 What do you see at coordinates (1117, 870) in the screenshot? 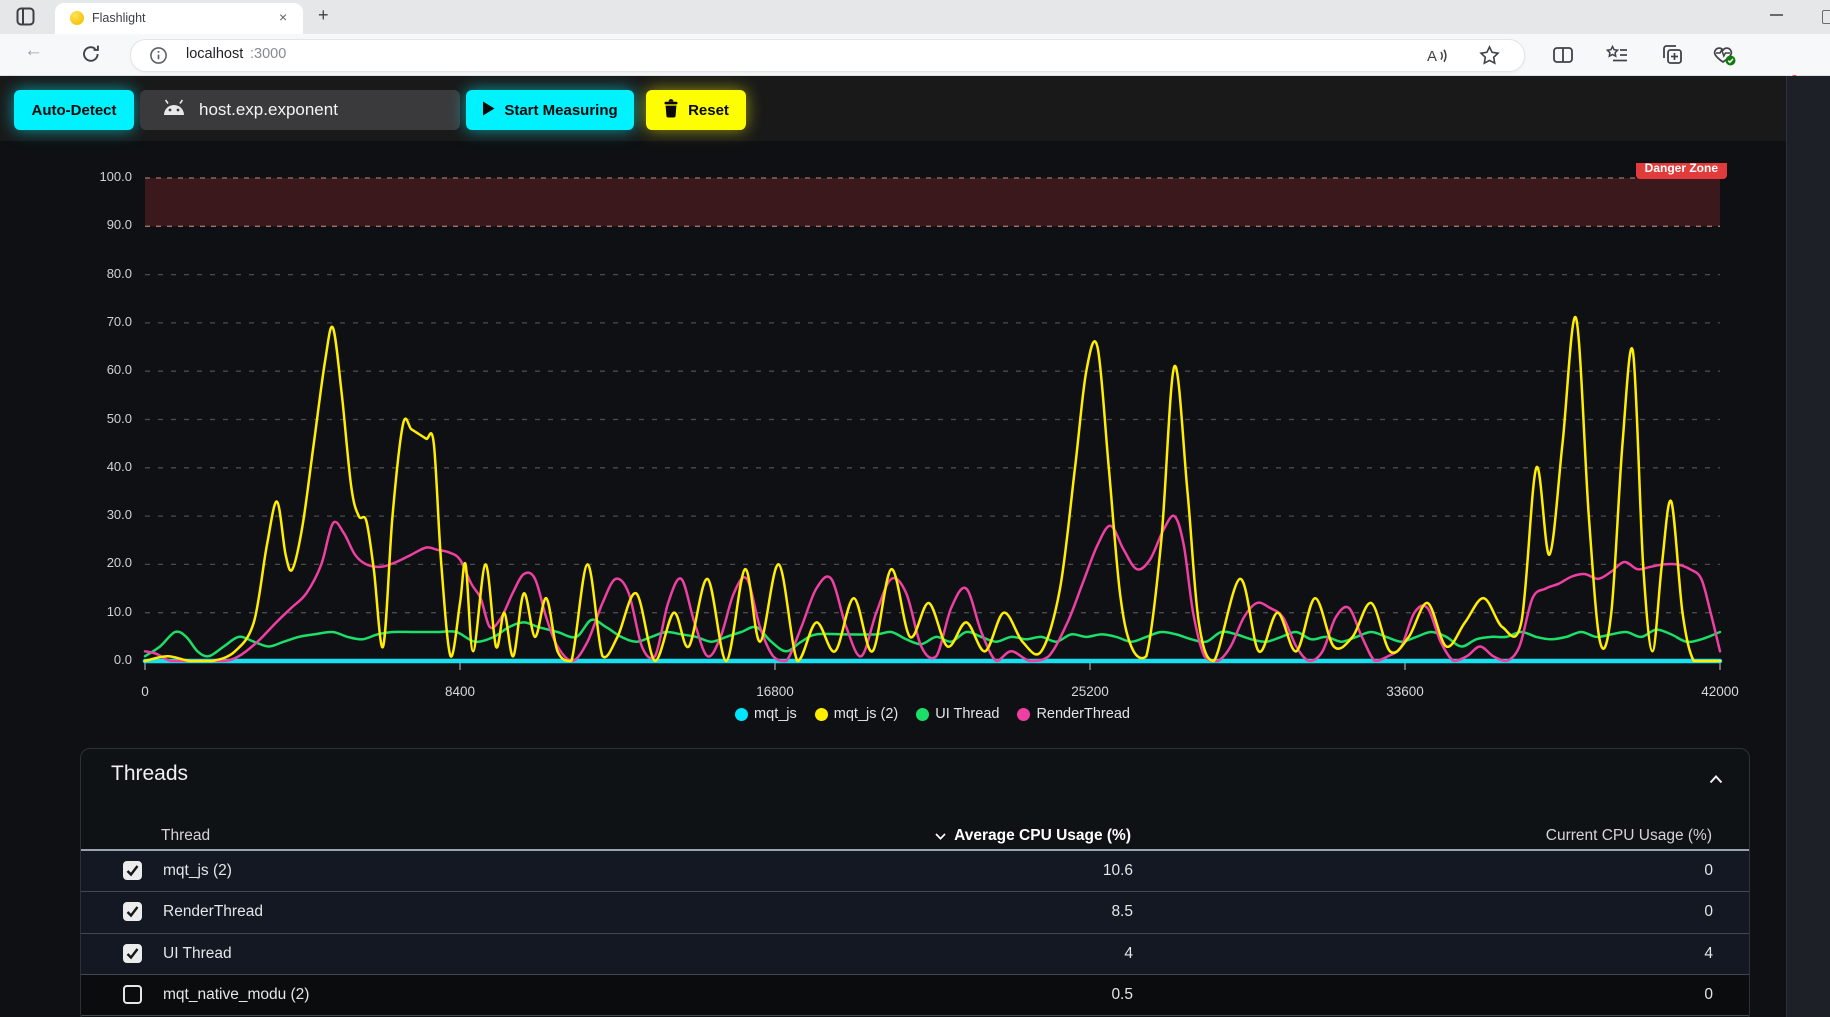
I see `thread-avg-value: 10.6` at bounding box center [1117, 870].